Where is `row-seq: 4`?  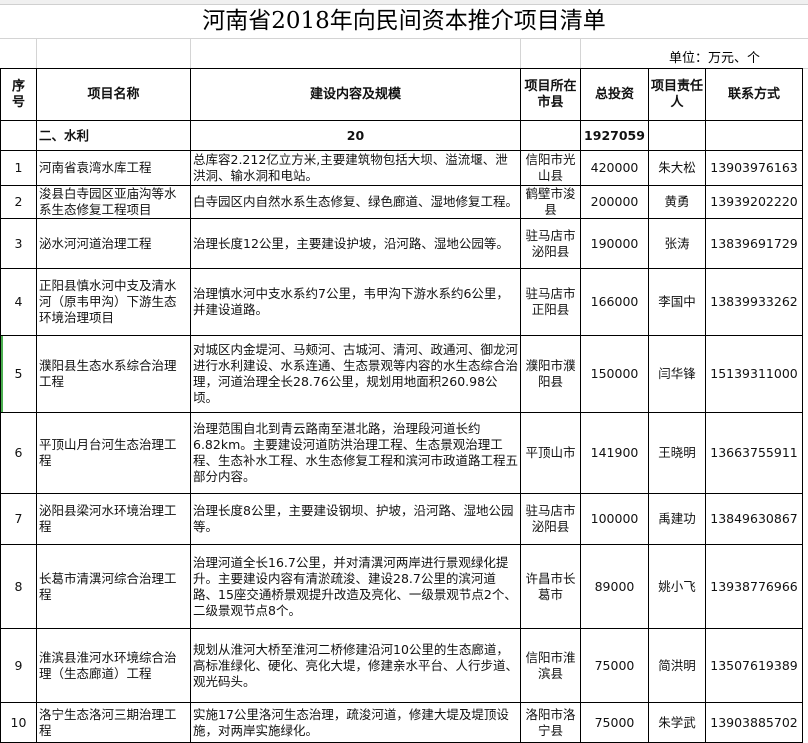 row-seq: 4 is located at coordinates (18, 302).